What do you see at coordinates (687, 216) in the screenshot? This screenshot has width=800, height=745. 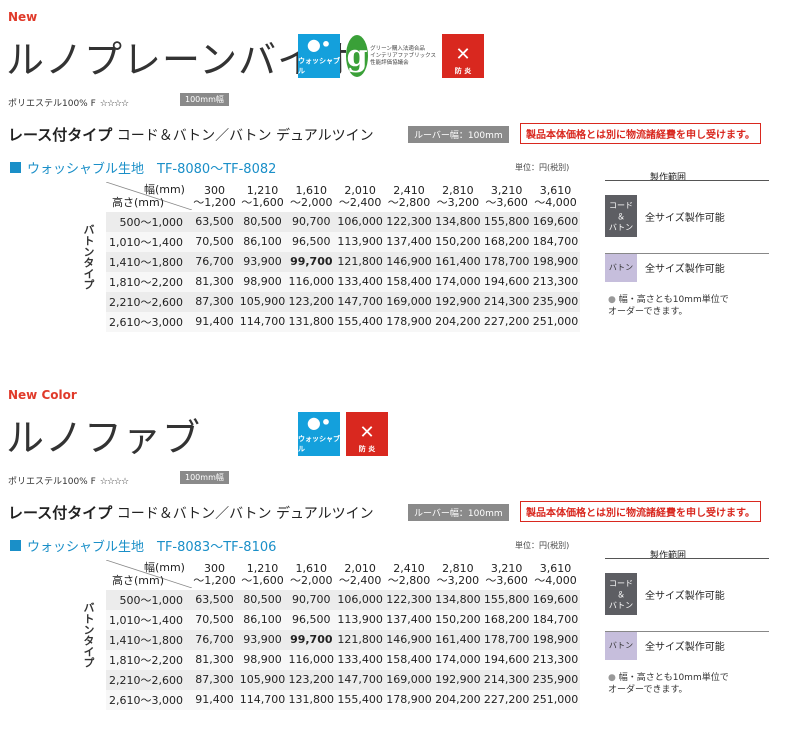 I see `range-row-cord-baton: コード＆バトン 全サイズ製作可能` at bounding box center [687, 216].